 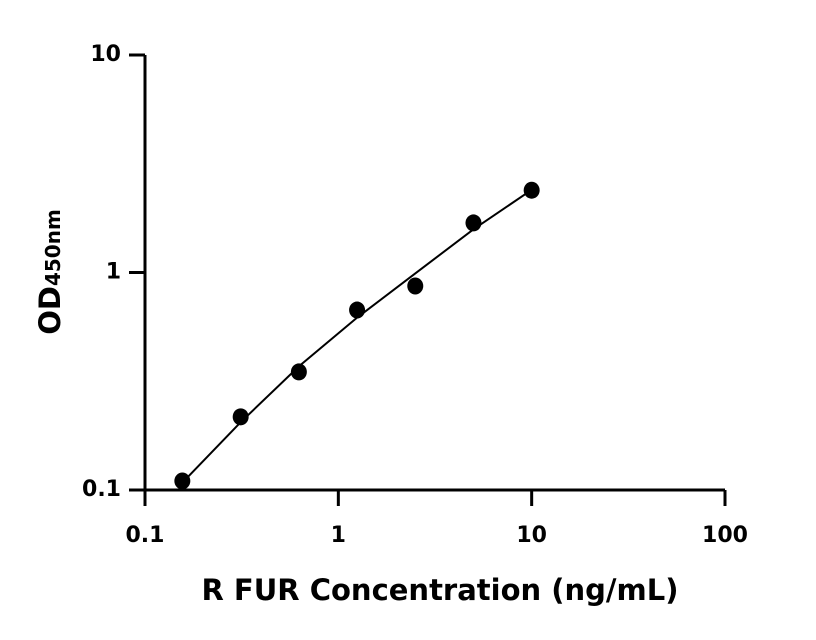 I want to click on x-axis-title: R FUR Concentration (ng/mL), so click(x=440, y=590).